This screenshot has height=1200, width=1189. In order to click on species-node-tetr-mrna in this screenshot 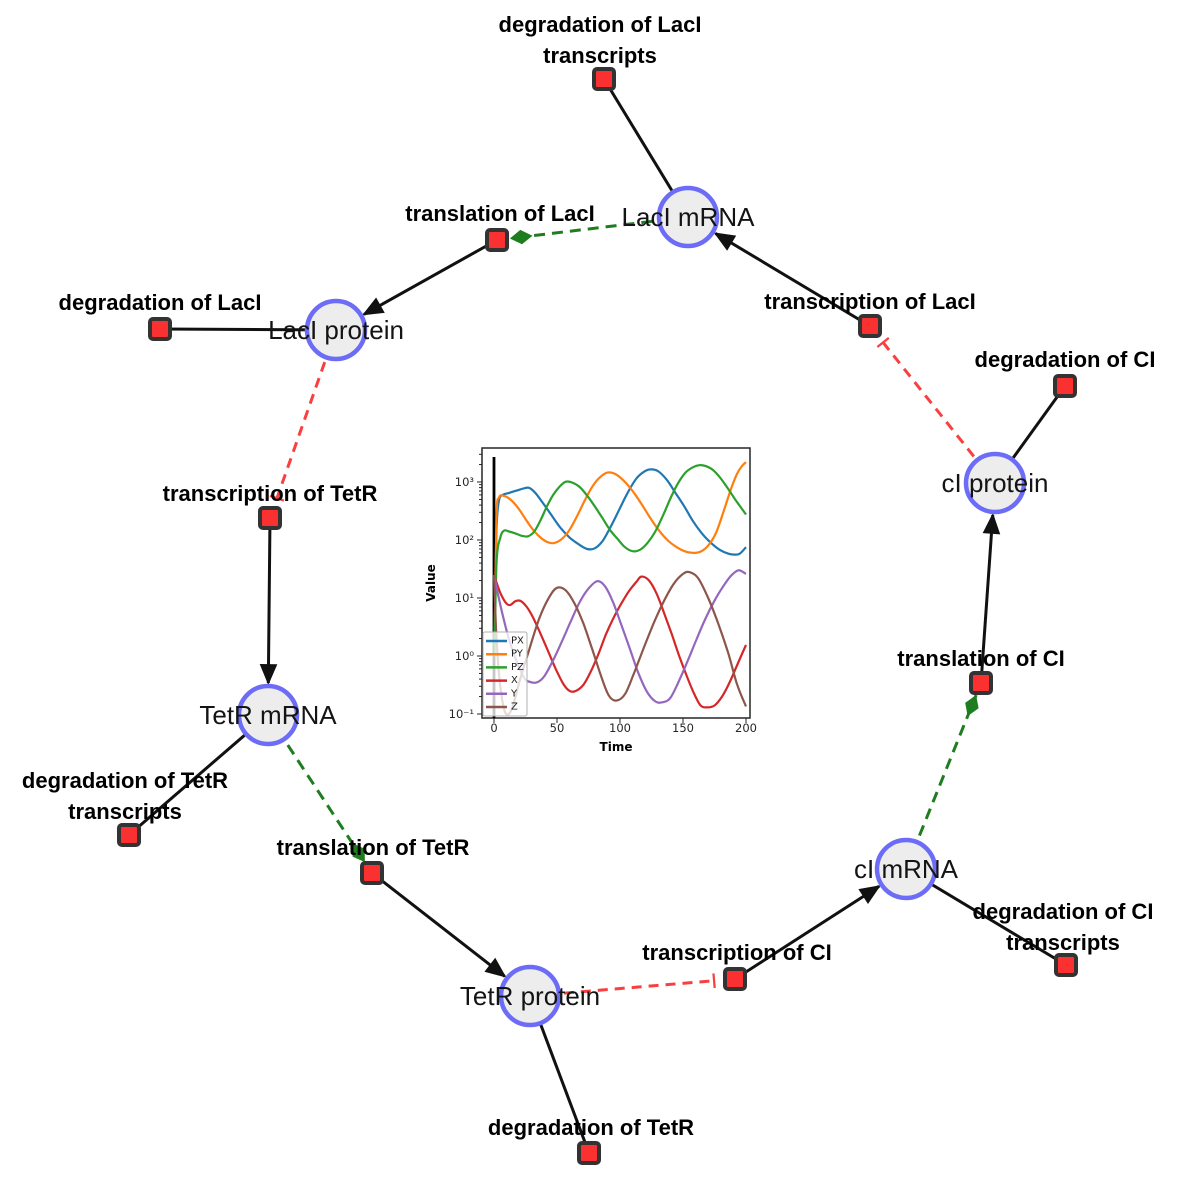, I will do `click(268, 715)`.